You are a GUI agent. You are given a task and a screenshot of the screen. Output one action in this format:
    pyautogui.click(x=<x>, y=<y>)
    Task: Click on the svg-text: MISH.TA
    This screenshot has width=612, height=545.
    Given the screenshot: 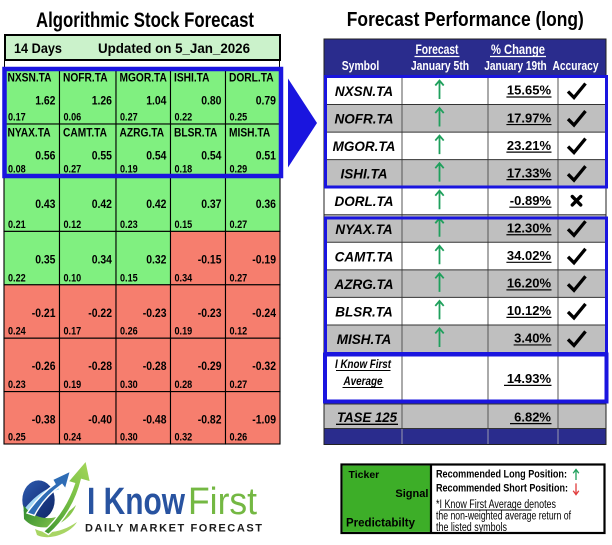 What is the action you would take?
    pyautogui.click(x=364, y=339)
    